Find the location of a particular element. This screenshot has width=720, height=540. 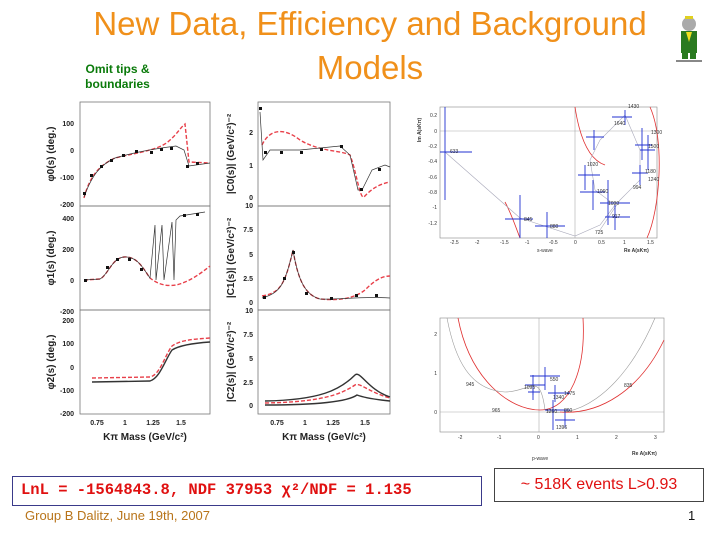

argand_top-y_ticks-3-label: -0.4 is located at coordinates (432, 162).